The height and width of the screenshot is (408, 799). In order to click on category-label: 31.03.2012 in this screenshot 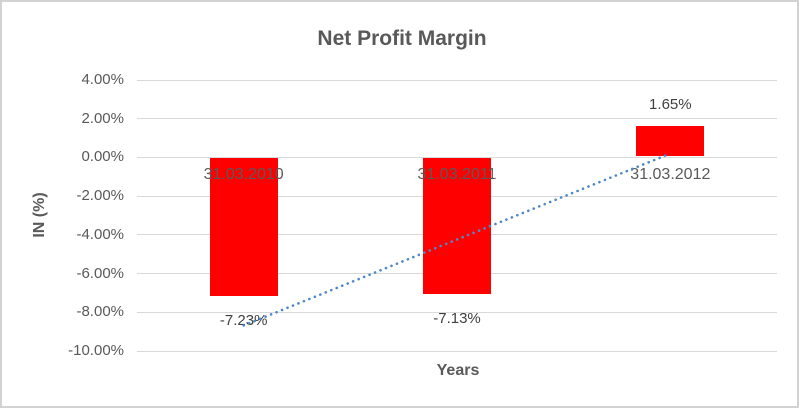, I will do `click(670, 175)`.